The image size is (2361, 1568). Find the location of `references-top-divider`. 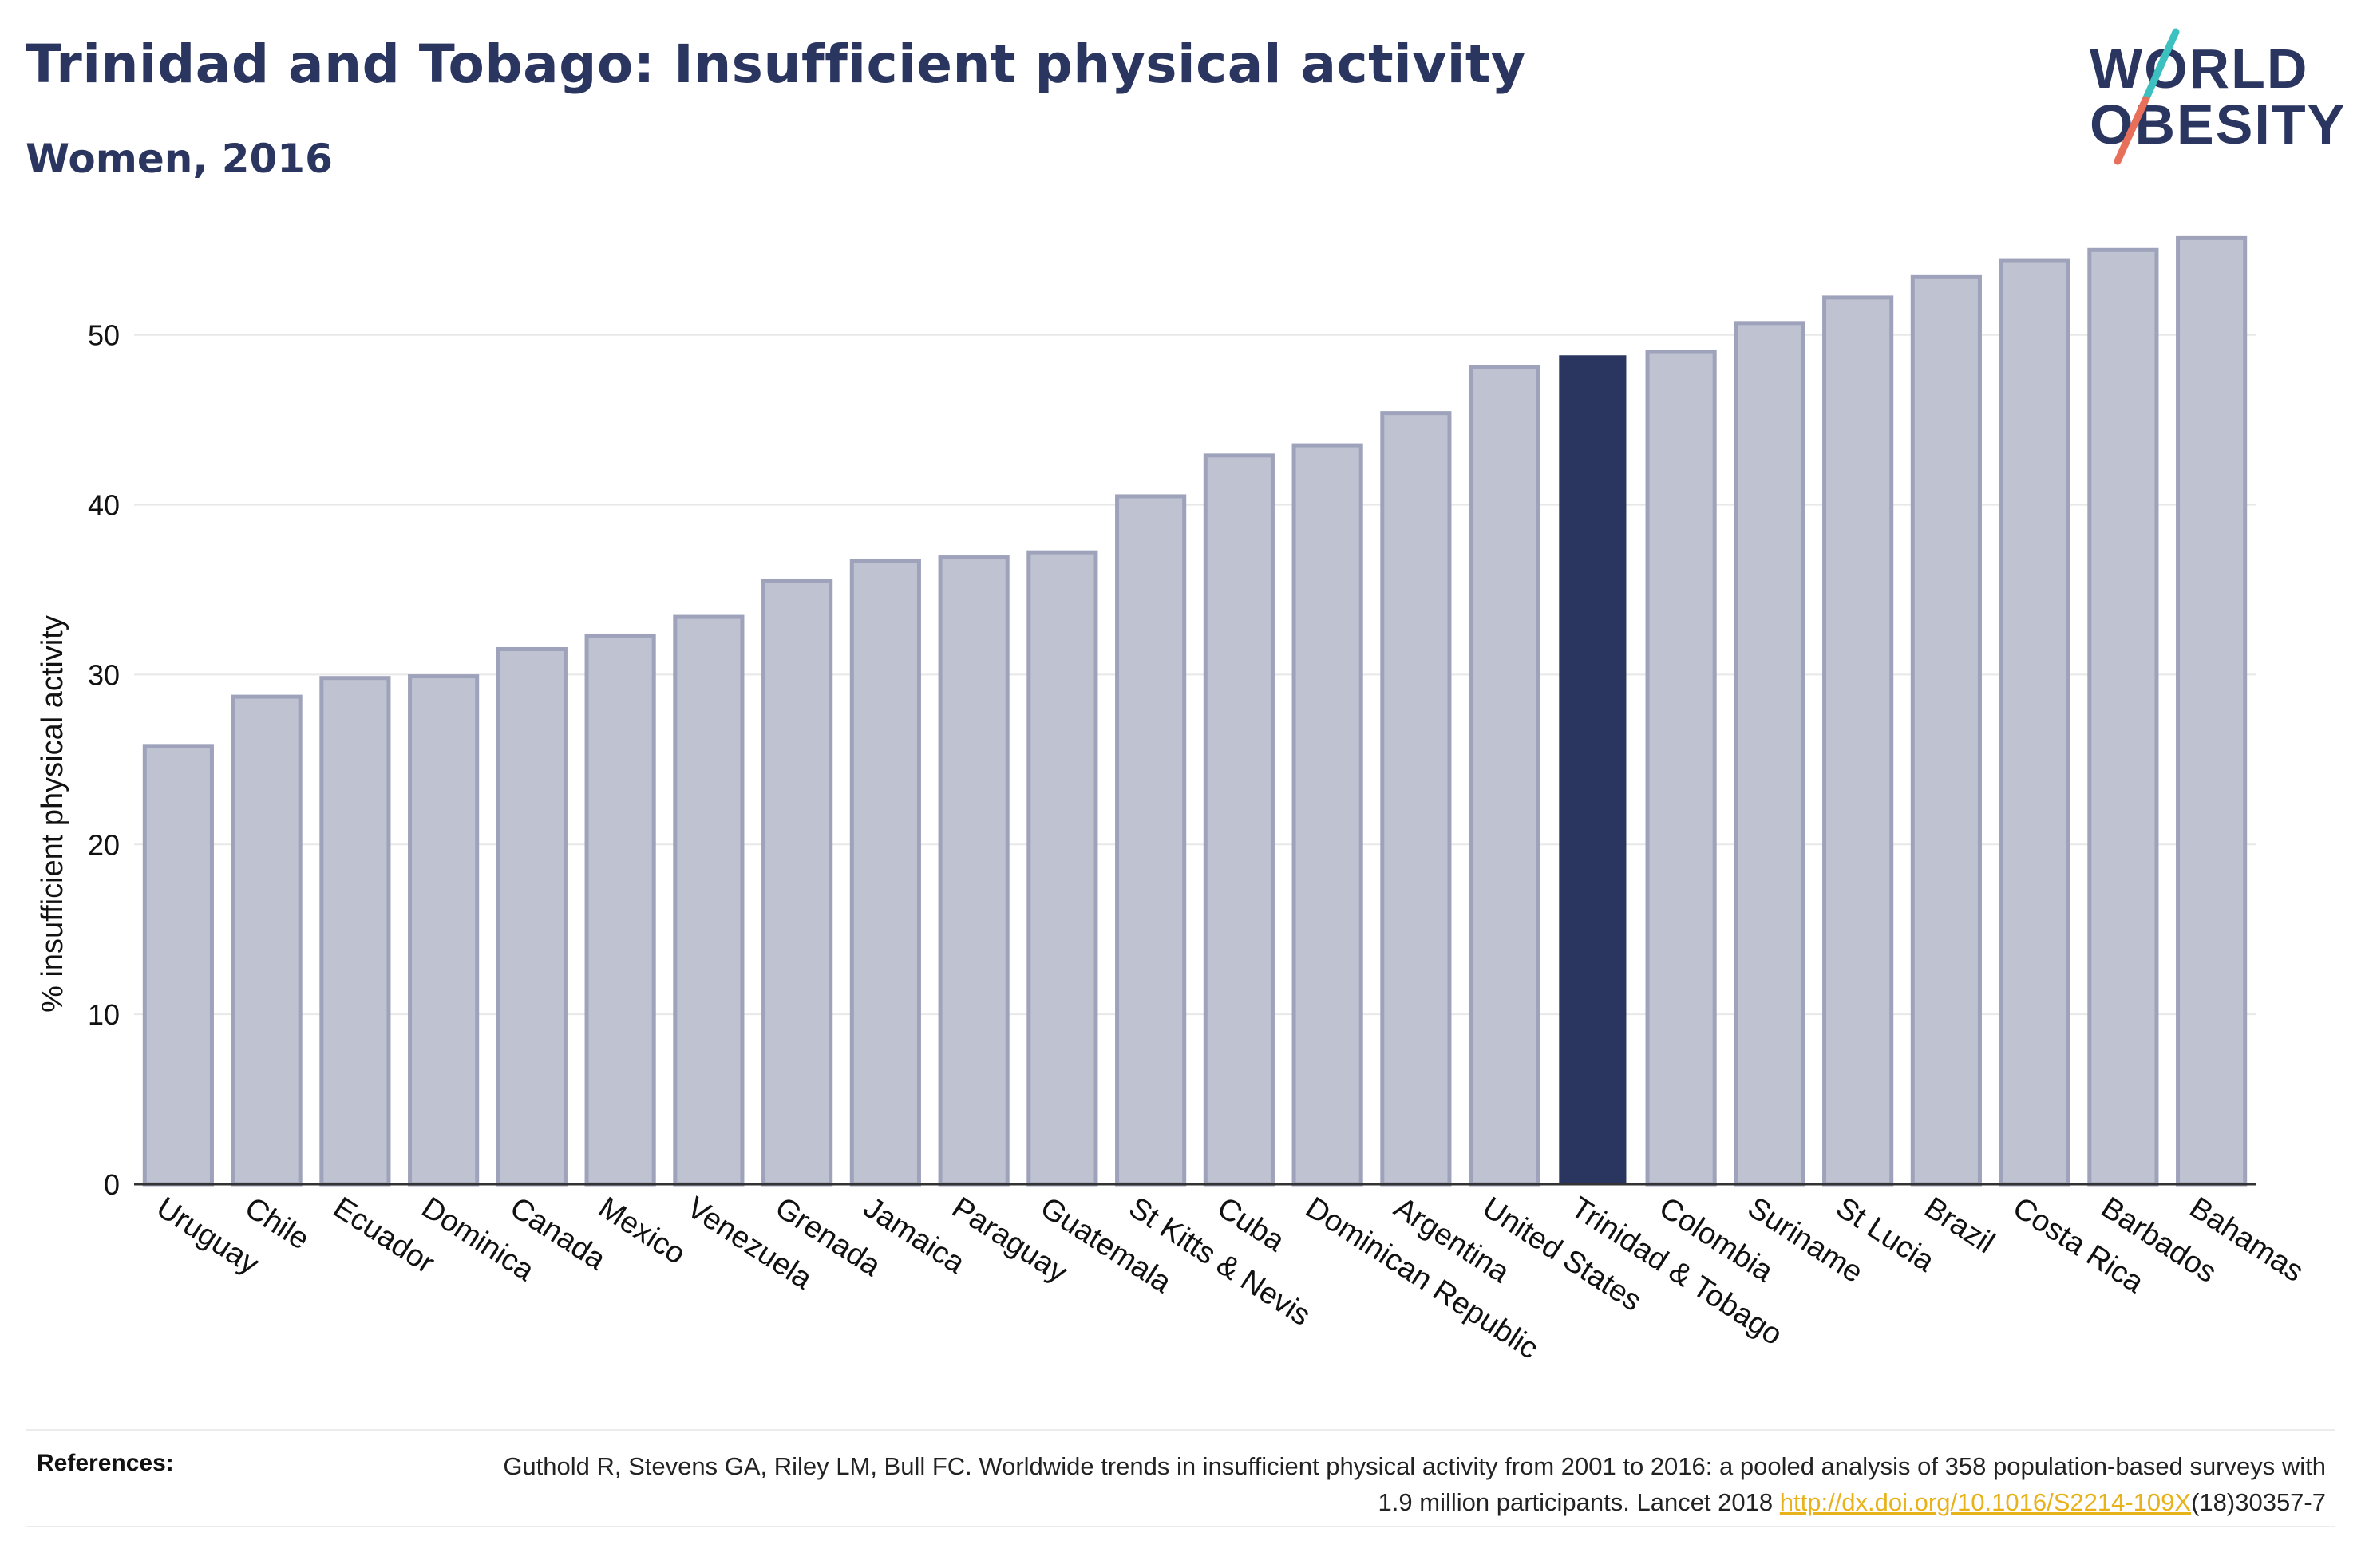

references-top-divider is located at coordinates (1180, 1430).